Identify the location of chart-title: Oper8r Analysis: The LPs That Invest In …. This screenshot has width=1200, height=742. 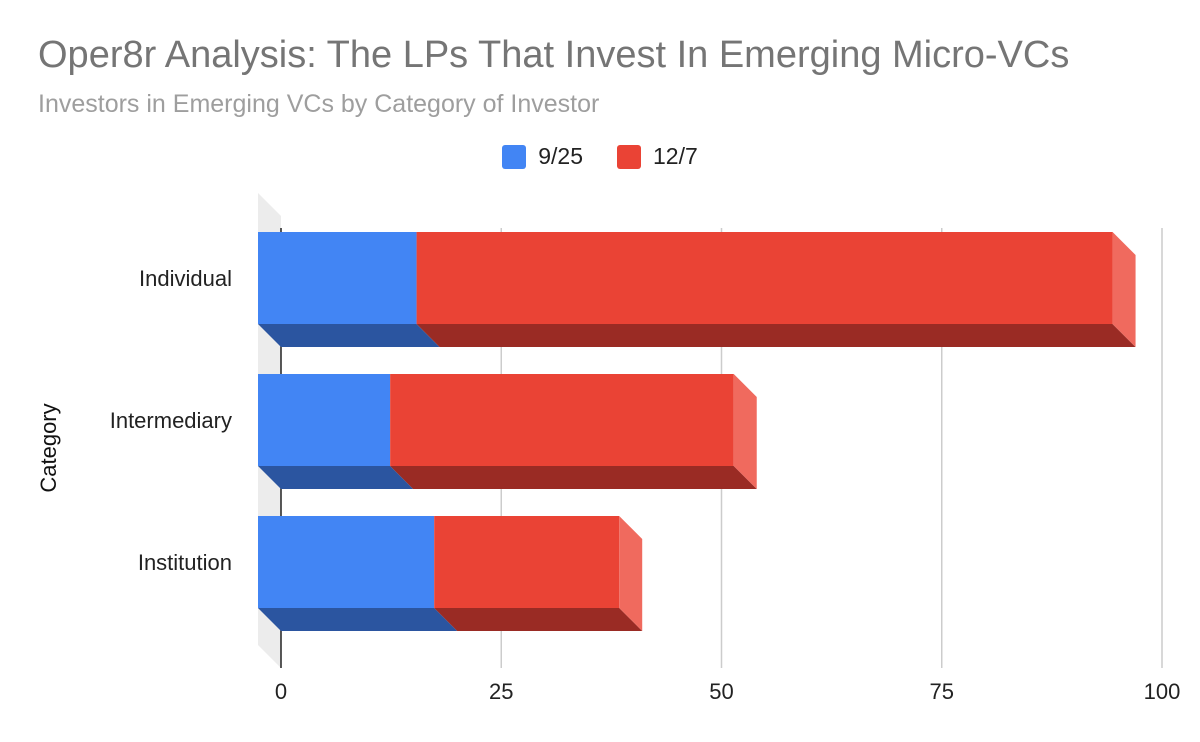
(554, 55).